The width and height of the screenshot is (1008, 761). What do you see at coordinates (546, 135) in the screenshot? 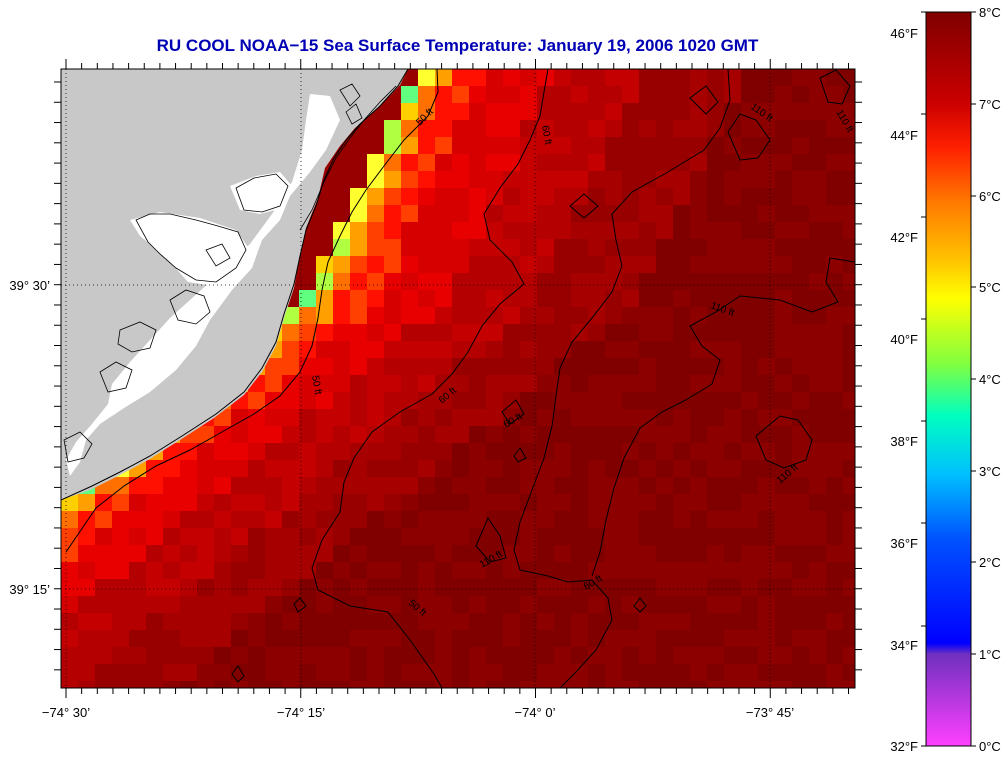
I see `contour-label: 60 ft` at bounding box center [546, 135].